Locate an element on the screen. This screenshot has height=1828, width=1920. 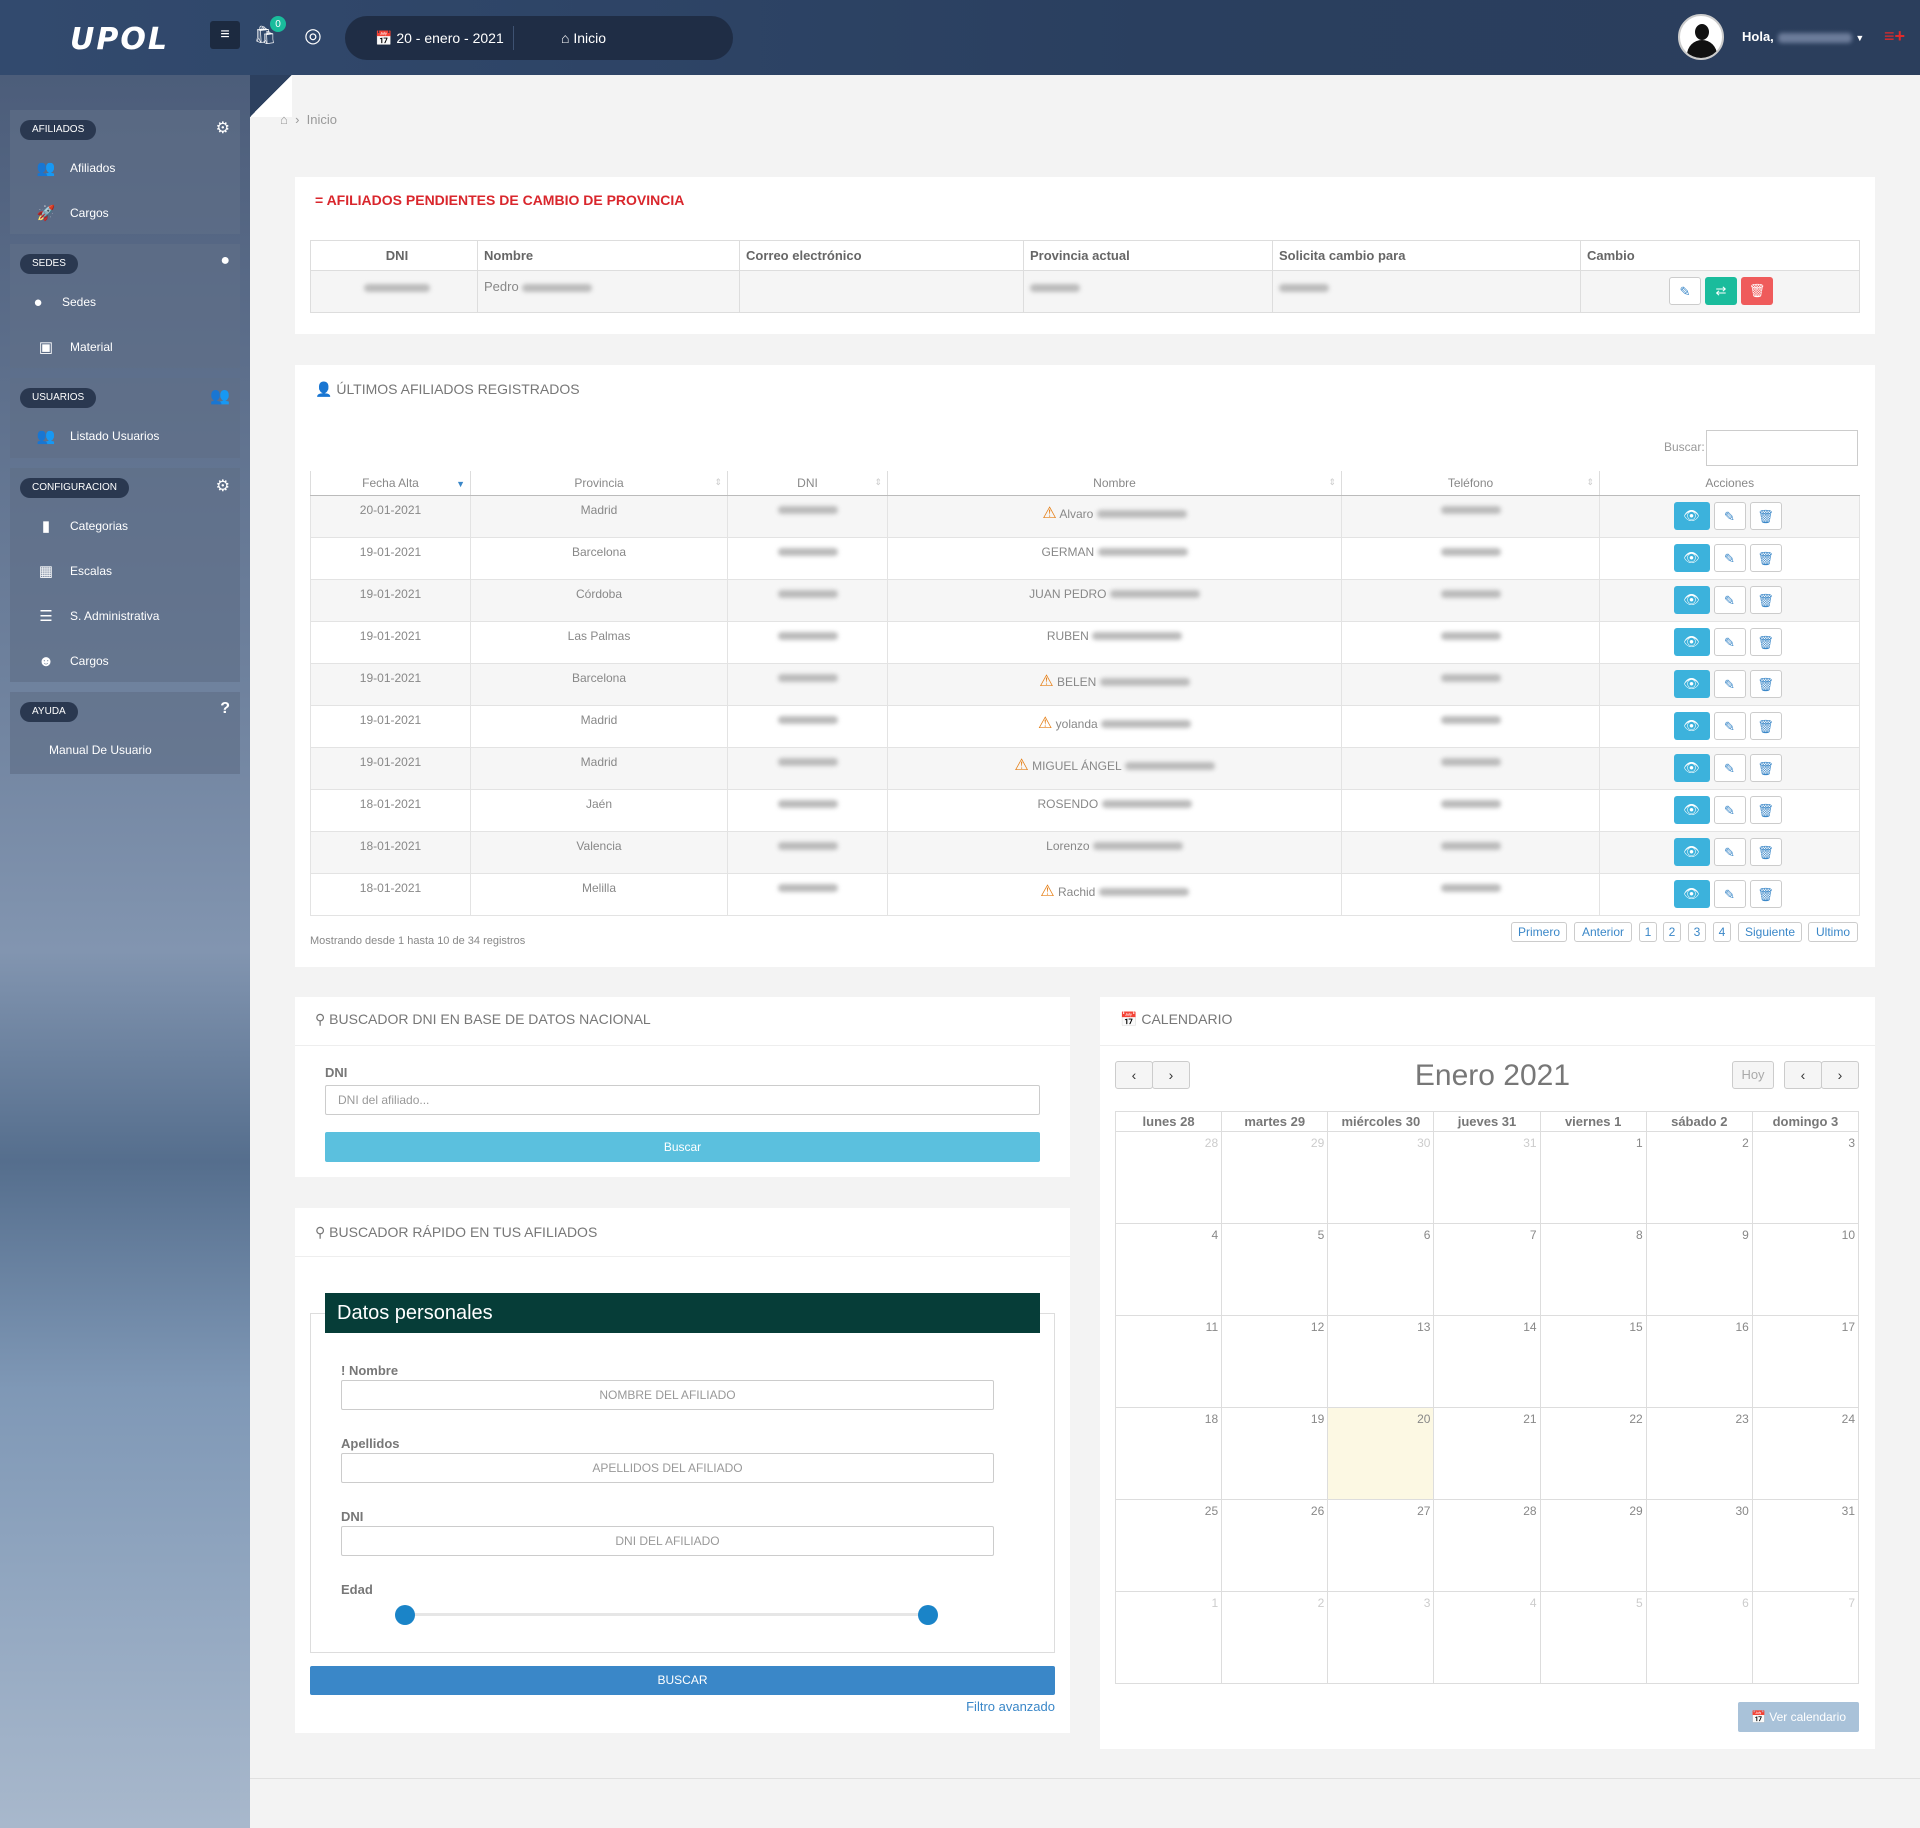
sidebar-item-listado-usuarios: 👥 Listado Usuarios is located at coordinates (125, 436).